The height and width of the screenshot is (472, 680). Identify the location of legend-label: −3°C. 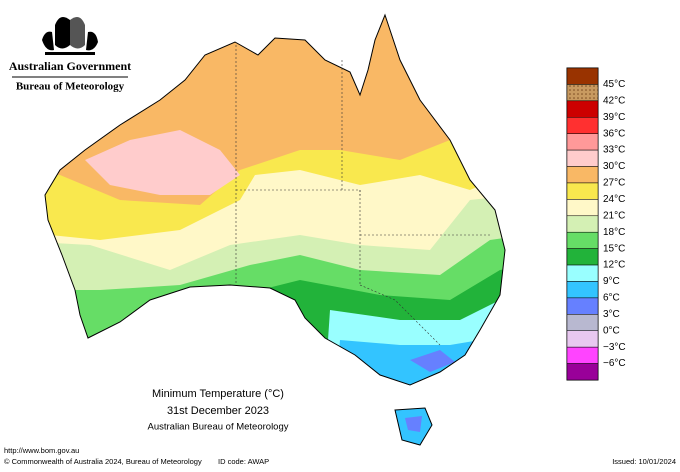
(614, 347).